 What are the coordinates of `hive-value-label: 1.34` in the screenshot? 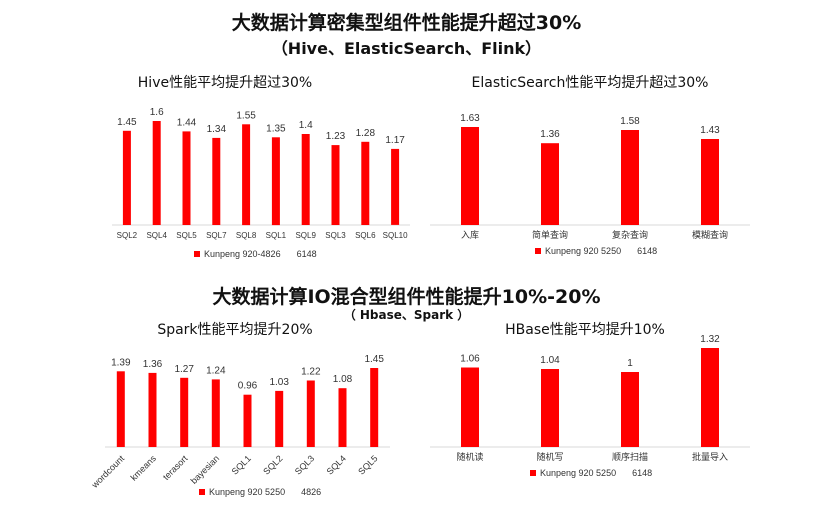 It's located at (217, 129).